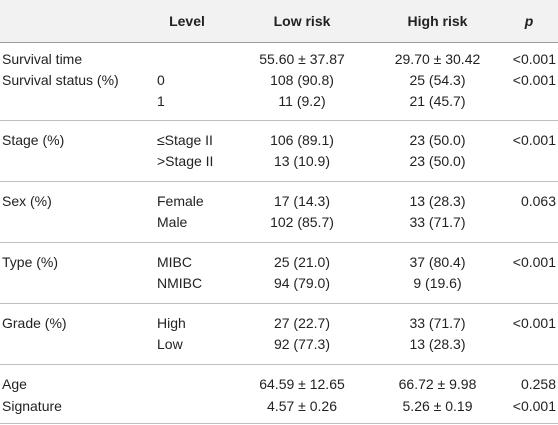  What do you see at coordinates (279, 423) in the screenshot?
I see `bottom-rule` at bounding box center [279, 423].